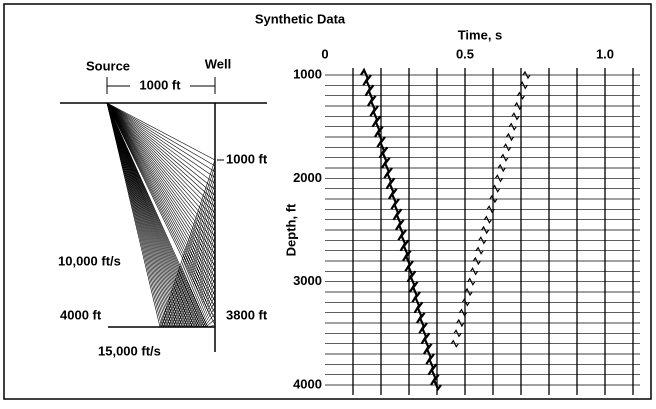 The height and width of the screenshot is (409, 656). What do you see at coordinates (307, 73) in the screenshot?
I see `y-tick-label: 1000` at bounding box center [307, 73].